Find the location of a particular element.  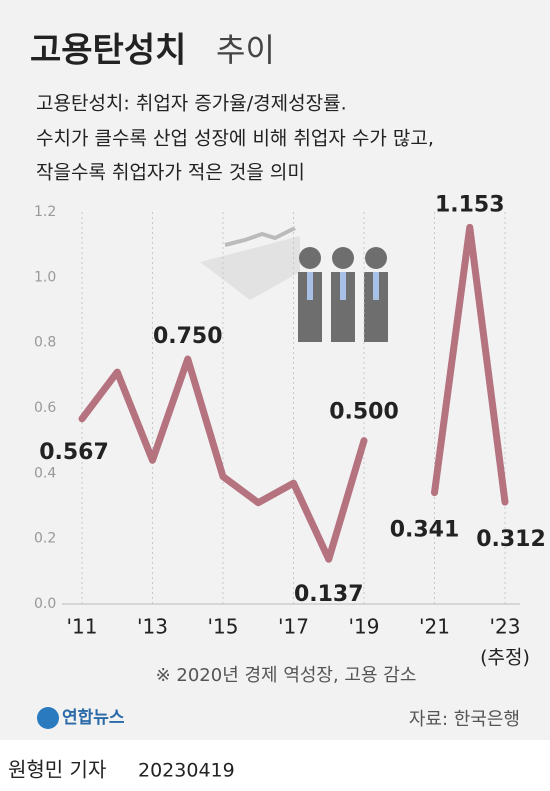

x-tick-label: '19 is located at coordinates (364, 627).